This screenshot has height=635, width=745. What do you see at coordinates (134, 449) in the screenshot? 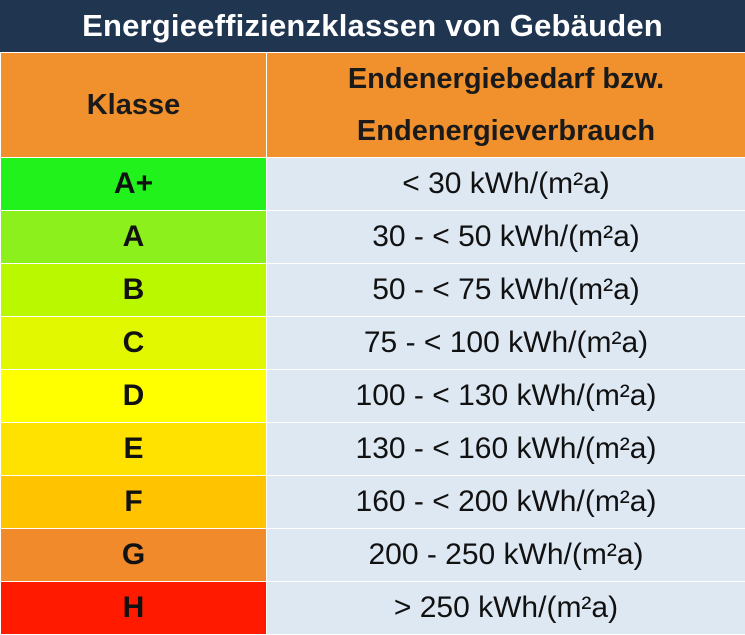
I see `class-cell: E` at bounding box center [134, 449].